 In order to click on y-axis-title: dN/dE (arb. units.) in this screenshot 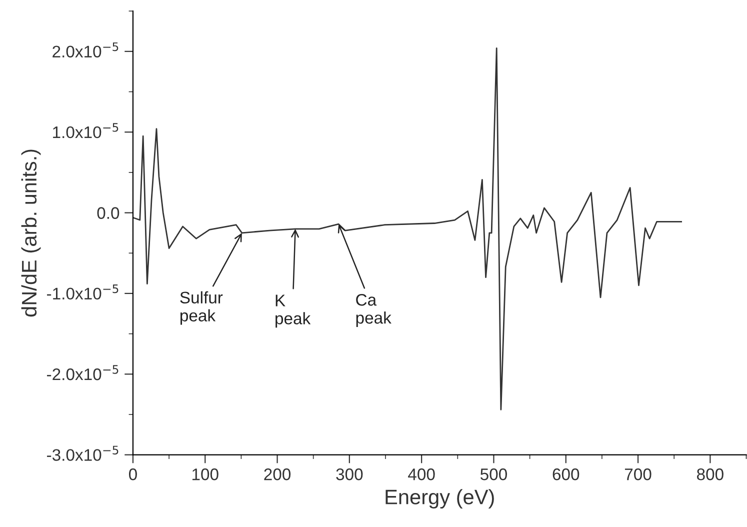, I will do `click(31, 233)`.